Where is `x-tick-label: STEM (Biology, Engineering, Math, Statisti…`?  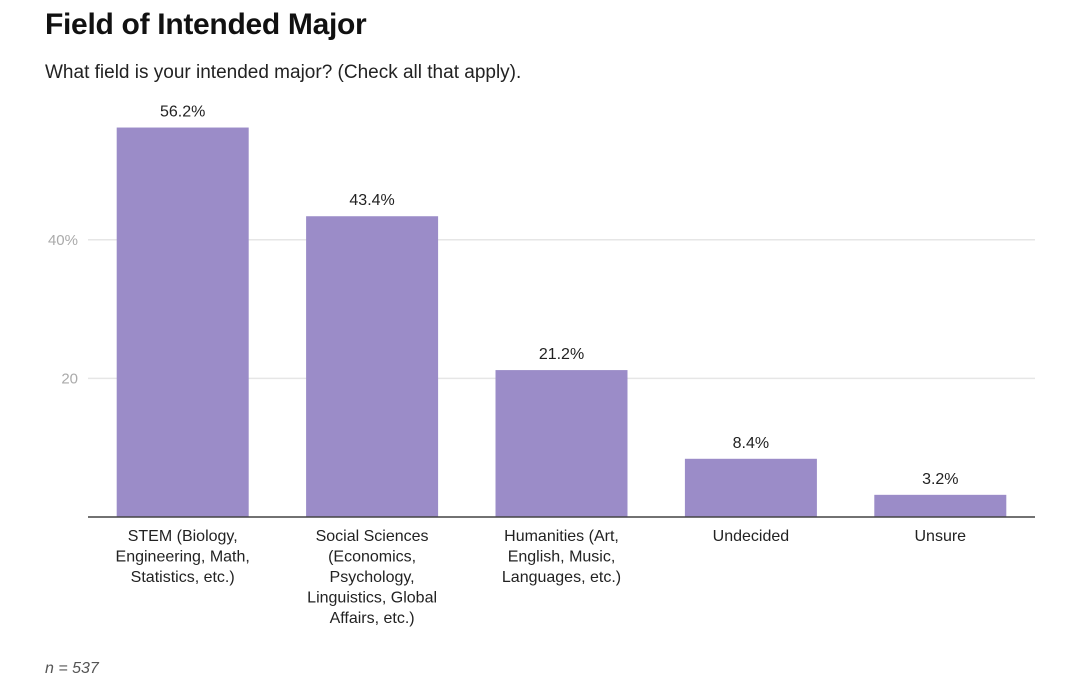
x-tick-label: STEM (Biology, Engineering, Math, Statisti… is located at coordinates (183, 557).